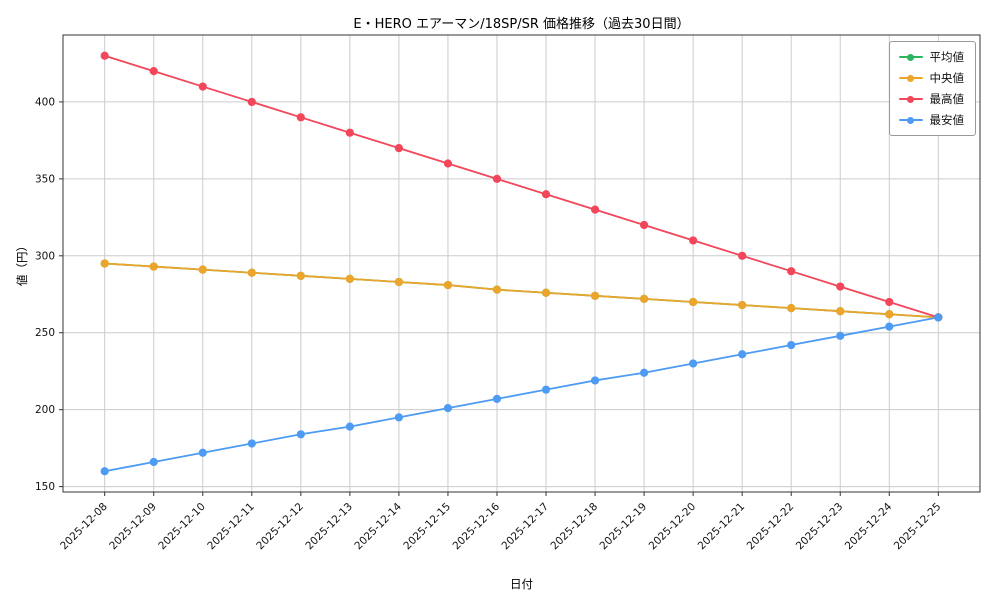  Describe the element at coordinates (329, 527) in the screenshot. I see `x-tick-label: 2025-12-13` at that location.